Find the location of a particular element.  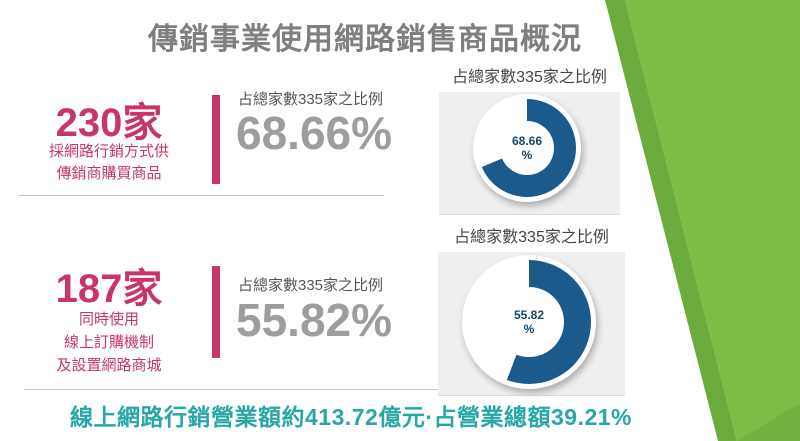

stat-desc-187: 同時使用 線上訂購機制 及設置網路商城 is located at coordinates (109, 342).